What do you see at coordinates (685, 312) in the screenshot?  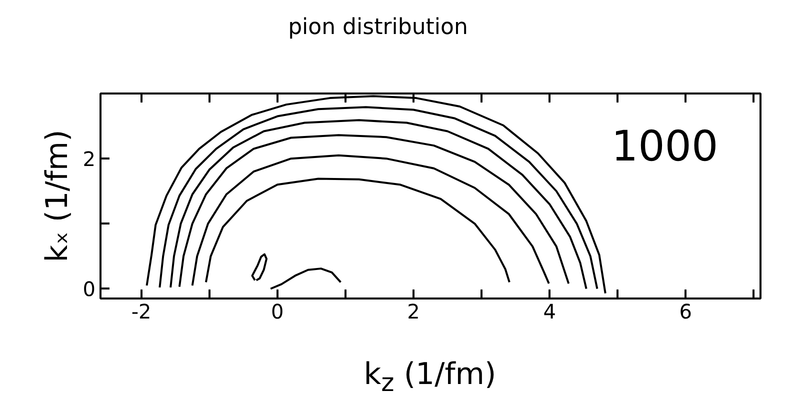 I see `x-tick-label: 6` at bounding box center [685, 312].